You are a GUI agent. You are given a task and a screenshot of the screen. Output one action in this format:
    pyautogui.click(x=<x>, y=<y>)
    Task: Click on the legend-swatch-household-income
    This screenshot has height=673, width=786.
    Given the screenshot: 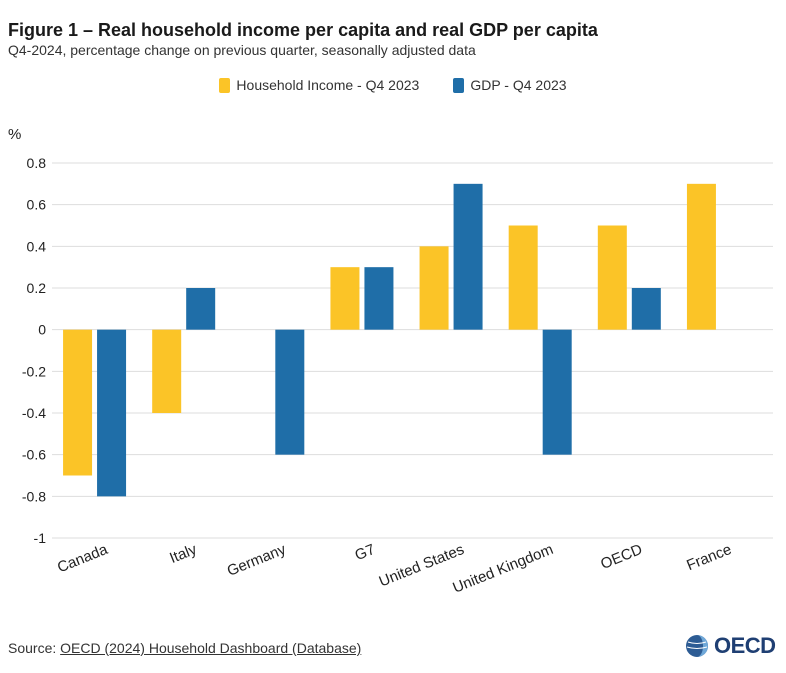 What is the action you would take?
    pyautogui.click(x=225, y=85)
    